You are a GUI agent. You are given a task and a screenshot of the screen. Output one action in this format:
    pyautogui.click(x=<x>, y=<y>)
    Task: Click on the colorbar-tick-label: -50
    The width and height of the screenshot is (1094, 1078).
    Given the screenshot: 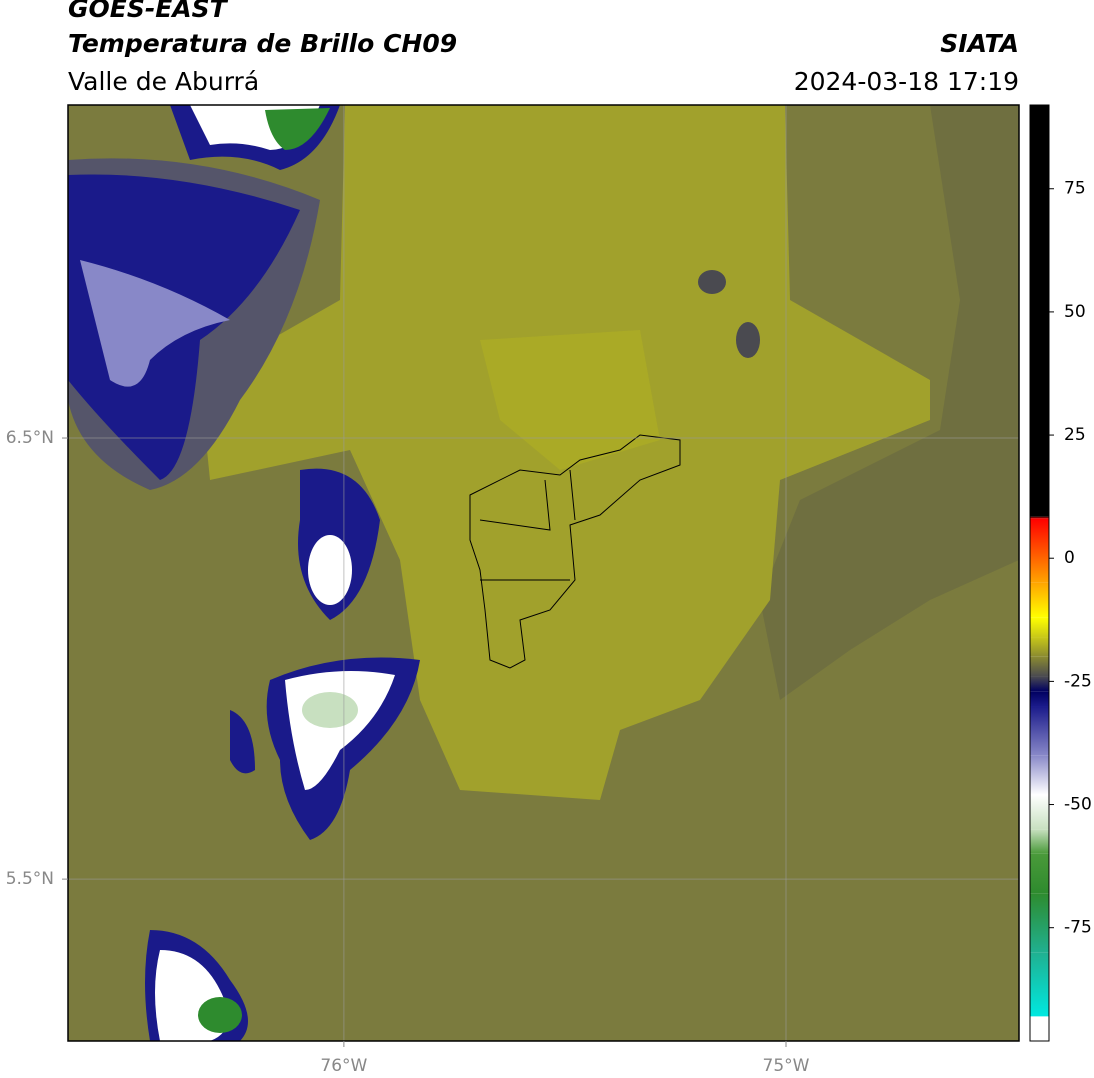 What is the action you would take?
    pyautogui.click(x=1078, y=805)
    